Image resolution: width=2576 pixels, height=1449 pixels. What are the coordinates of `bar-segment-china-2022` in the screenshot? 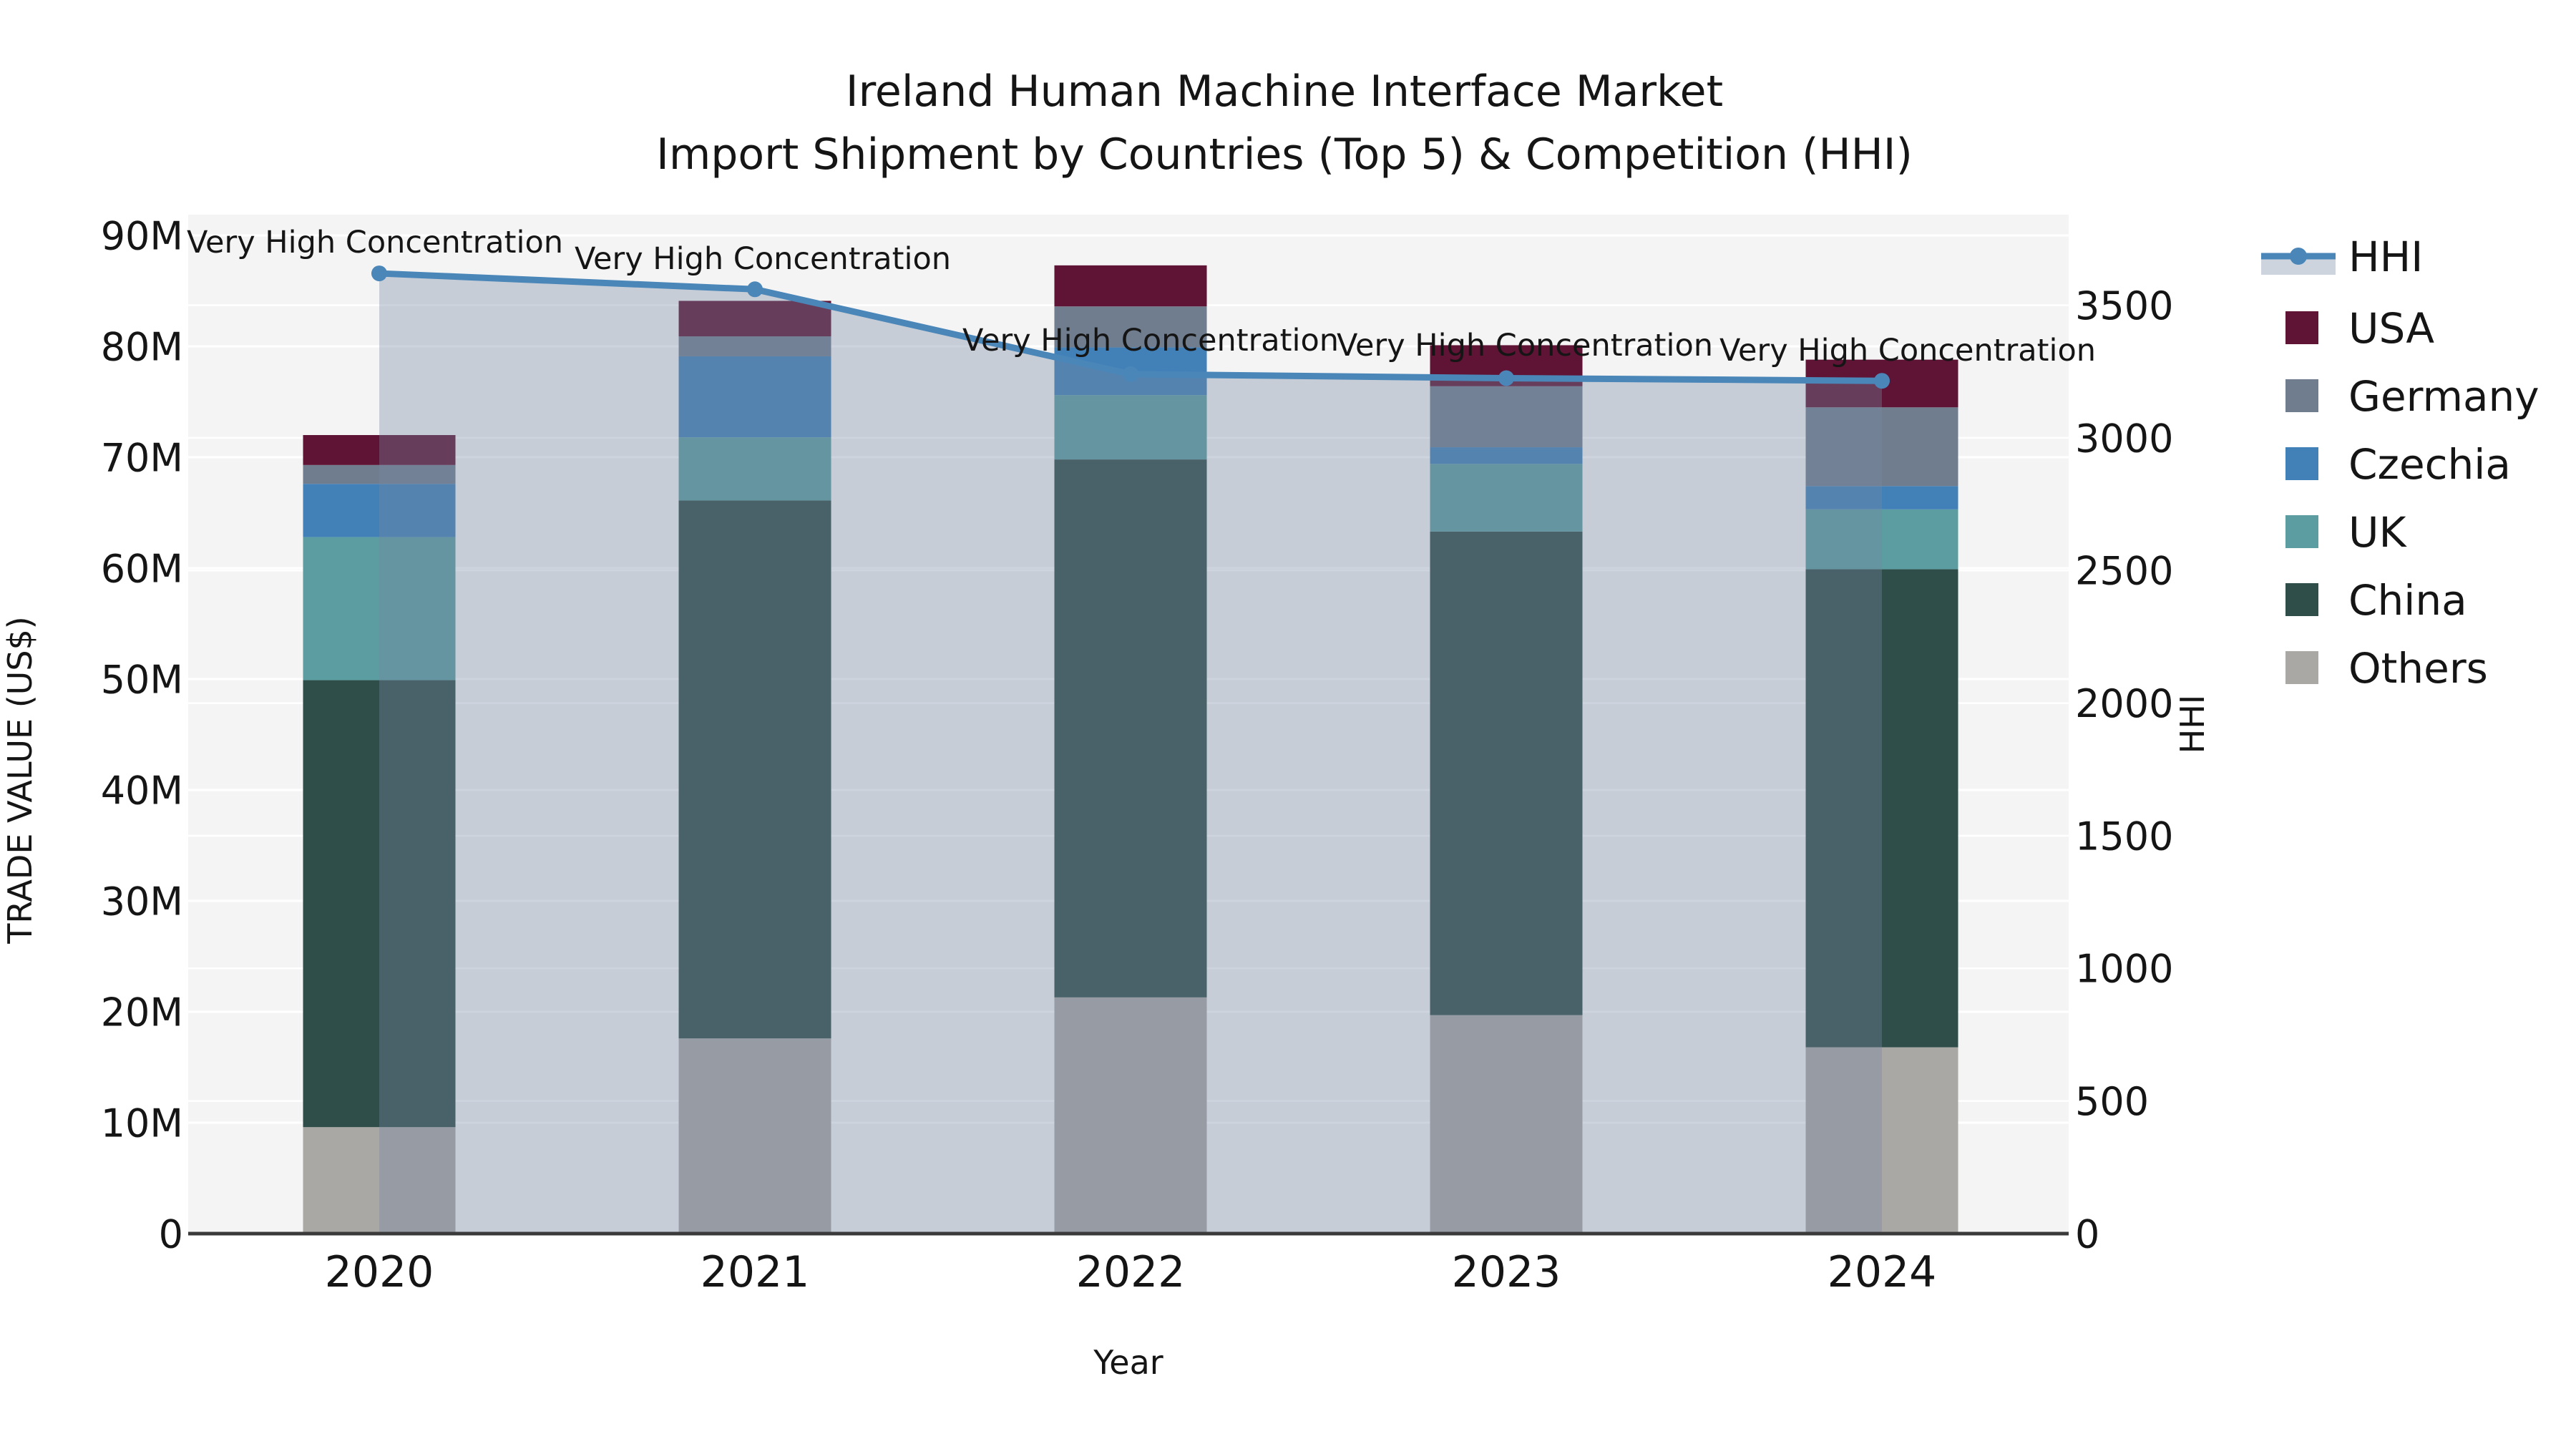 It's located at (1130, 728).